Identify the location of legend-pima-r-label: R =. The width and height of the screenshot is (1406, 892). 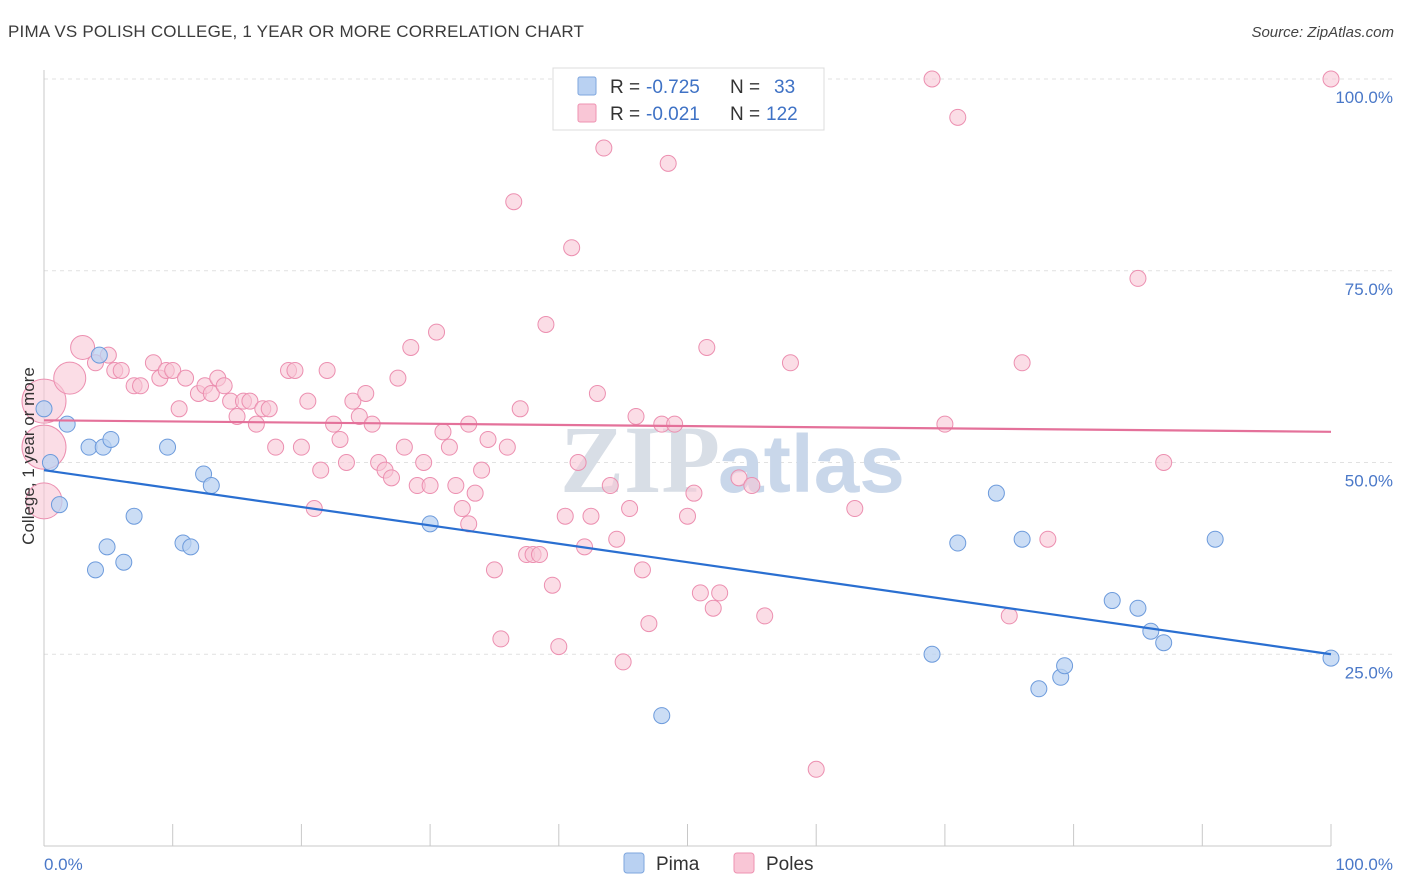
(625, 87).